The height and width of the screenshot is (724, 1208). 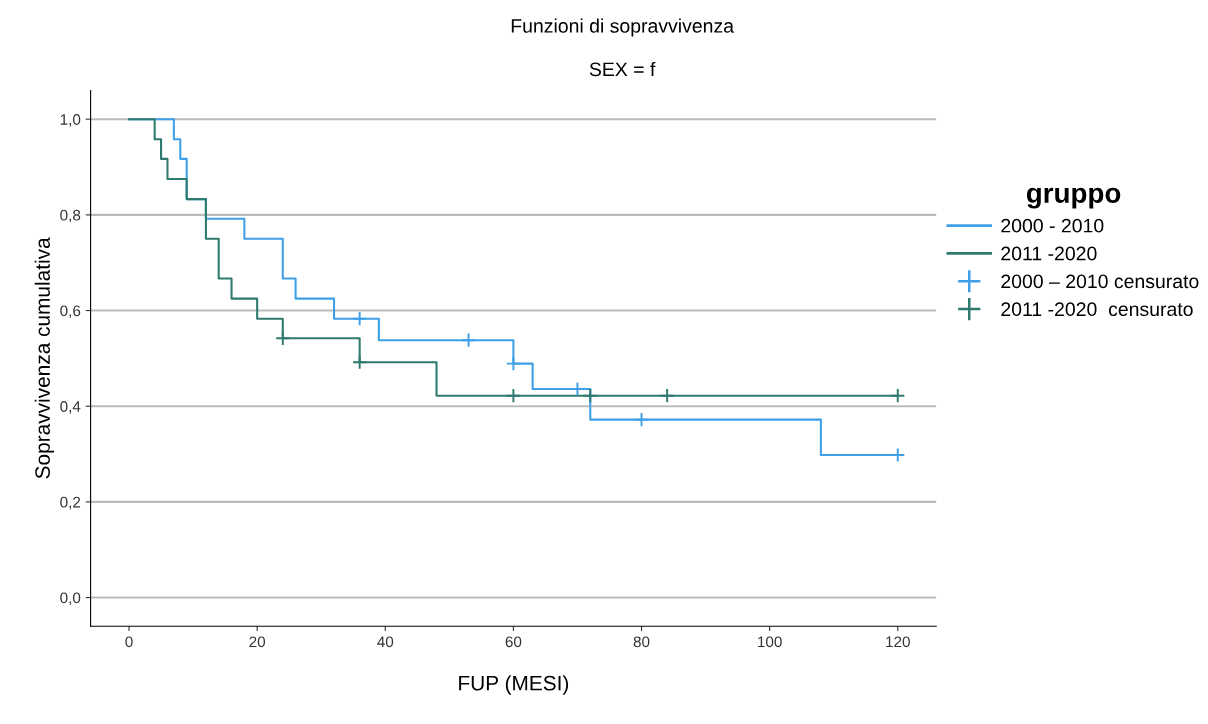 I want to click on x-tick-label: 20, so click(x=257, y=642).